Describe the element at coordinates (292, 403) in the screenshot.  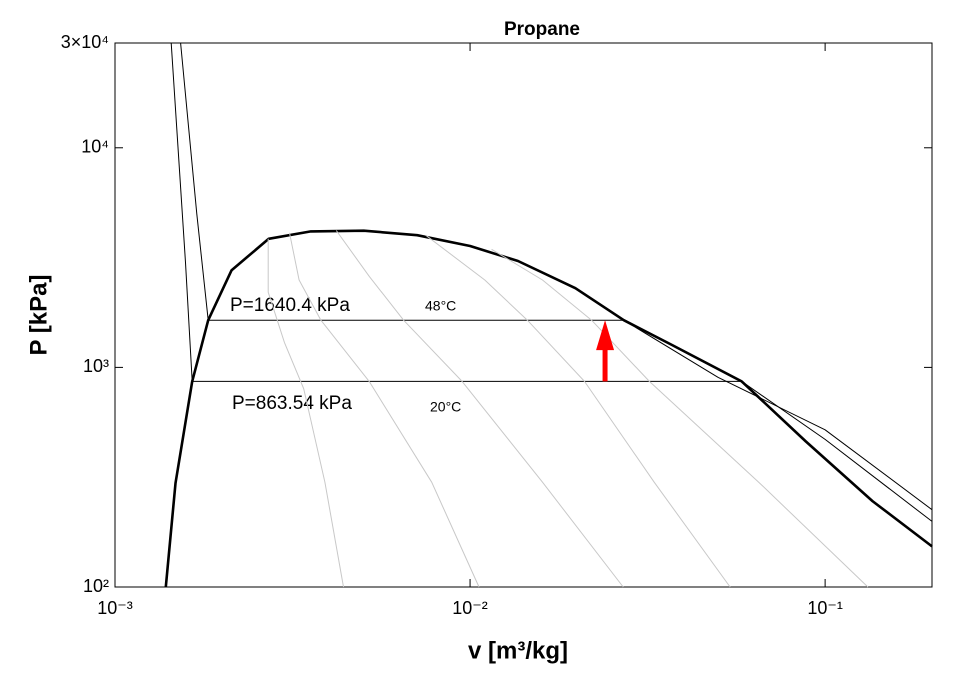
I see `annotation: P=863.54 kPa` at that location.